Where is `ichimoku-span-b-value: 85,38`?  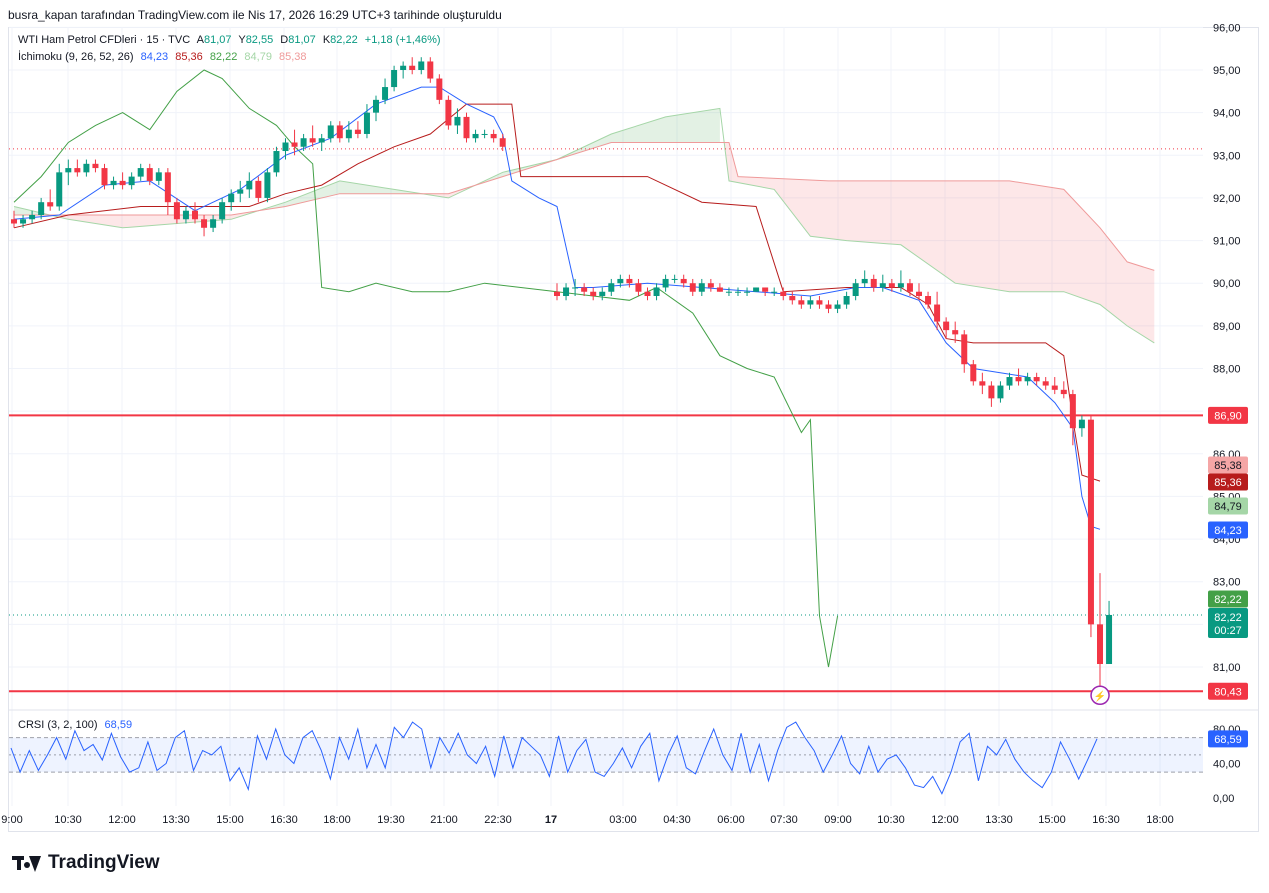 ichimoku-span-b-value: 85,38 is located at coordinates (293, 57).